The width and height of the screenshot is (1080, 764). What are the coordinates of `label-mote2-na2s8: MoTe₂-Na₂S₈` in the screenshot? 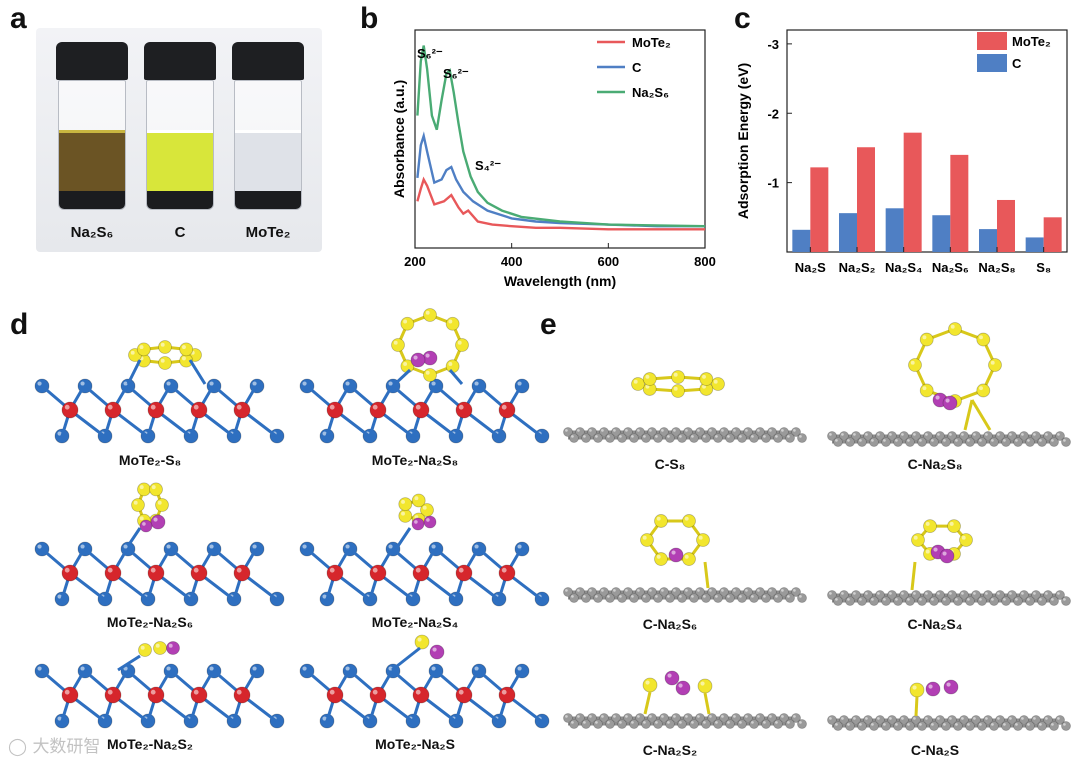 It's located at (415, 460).